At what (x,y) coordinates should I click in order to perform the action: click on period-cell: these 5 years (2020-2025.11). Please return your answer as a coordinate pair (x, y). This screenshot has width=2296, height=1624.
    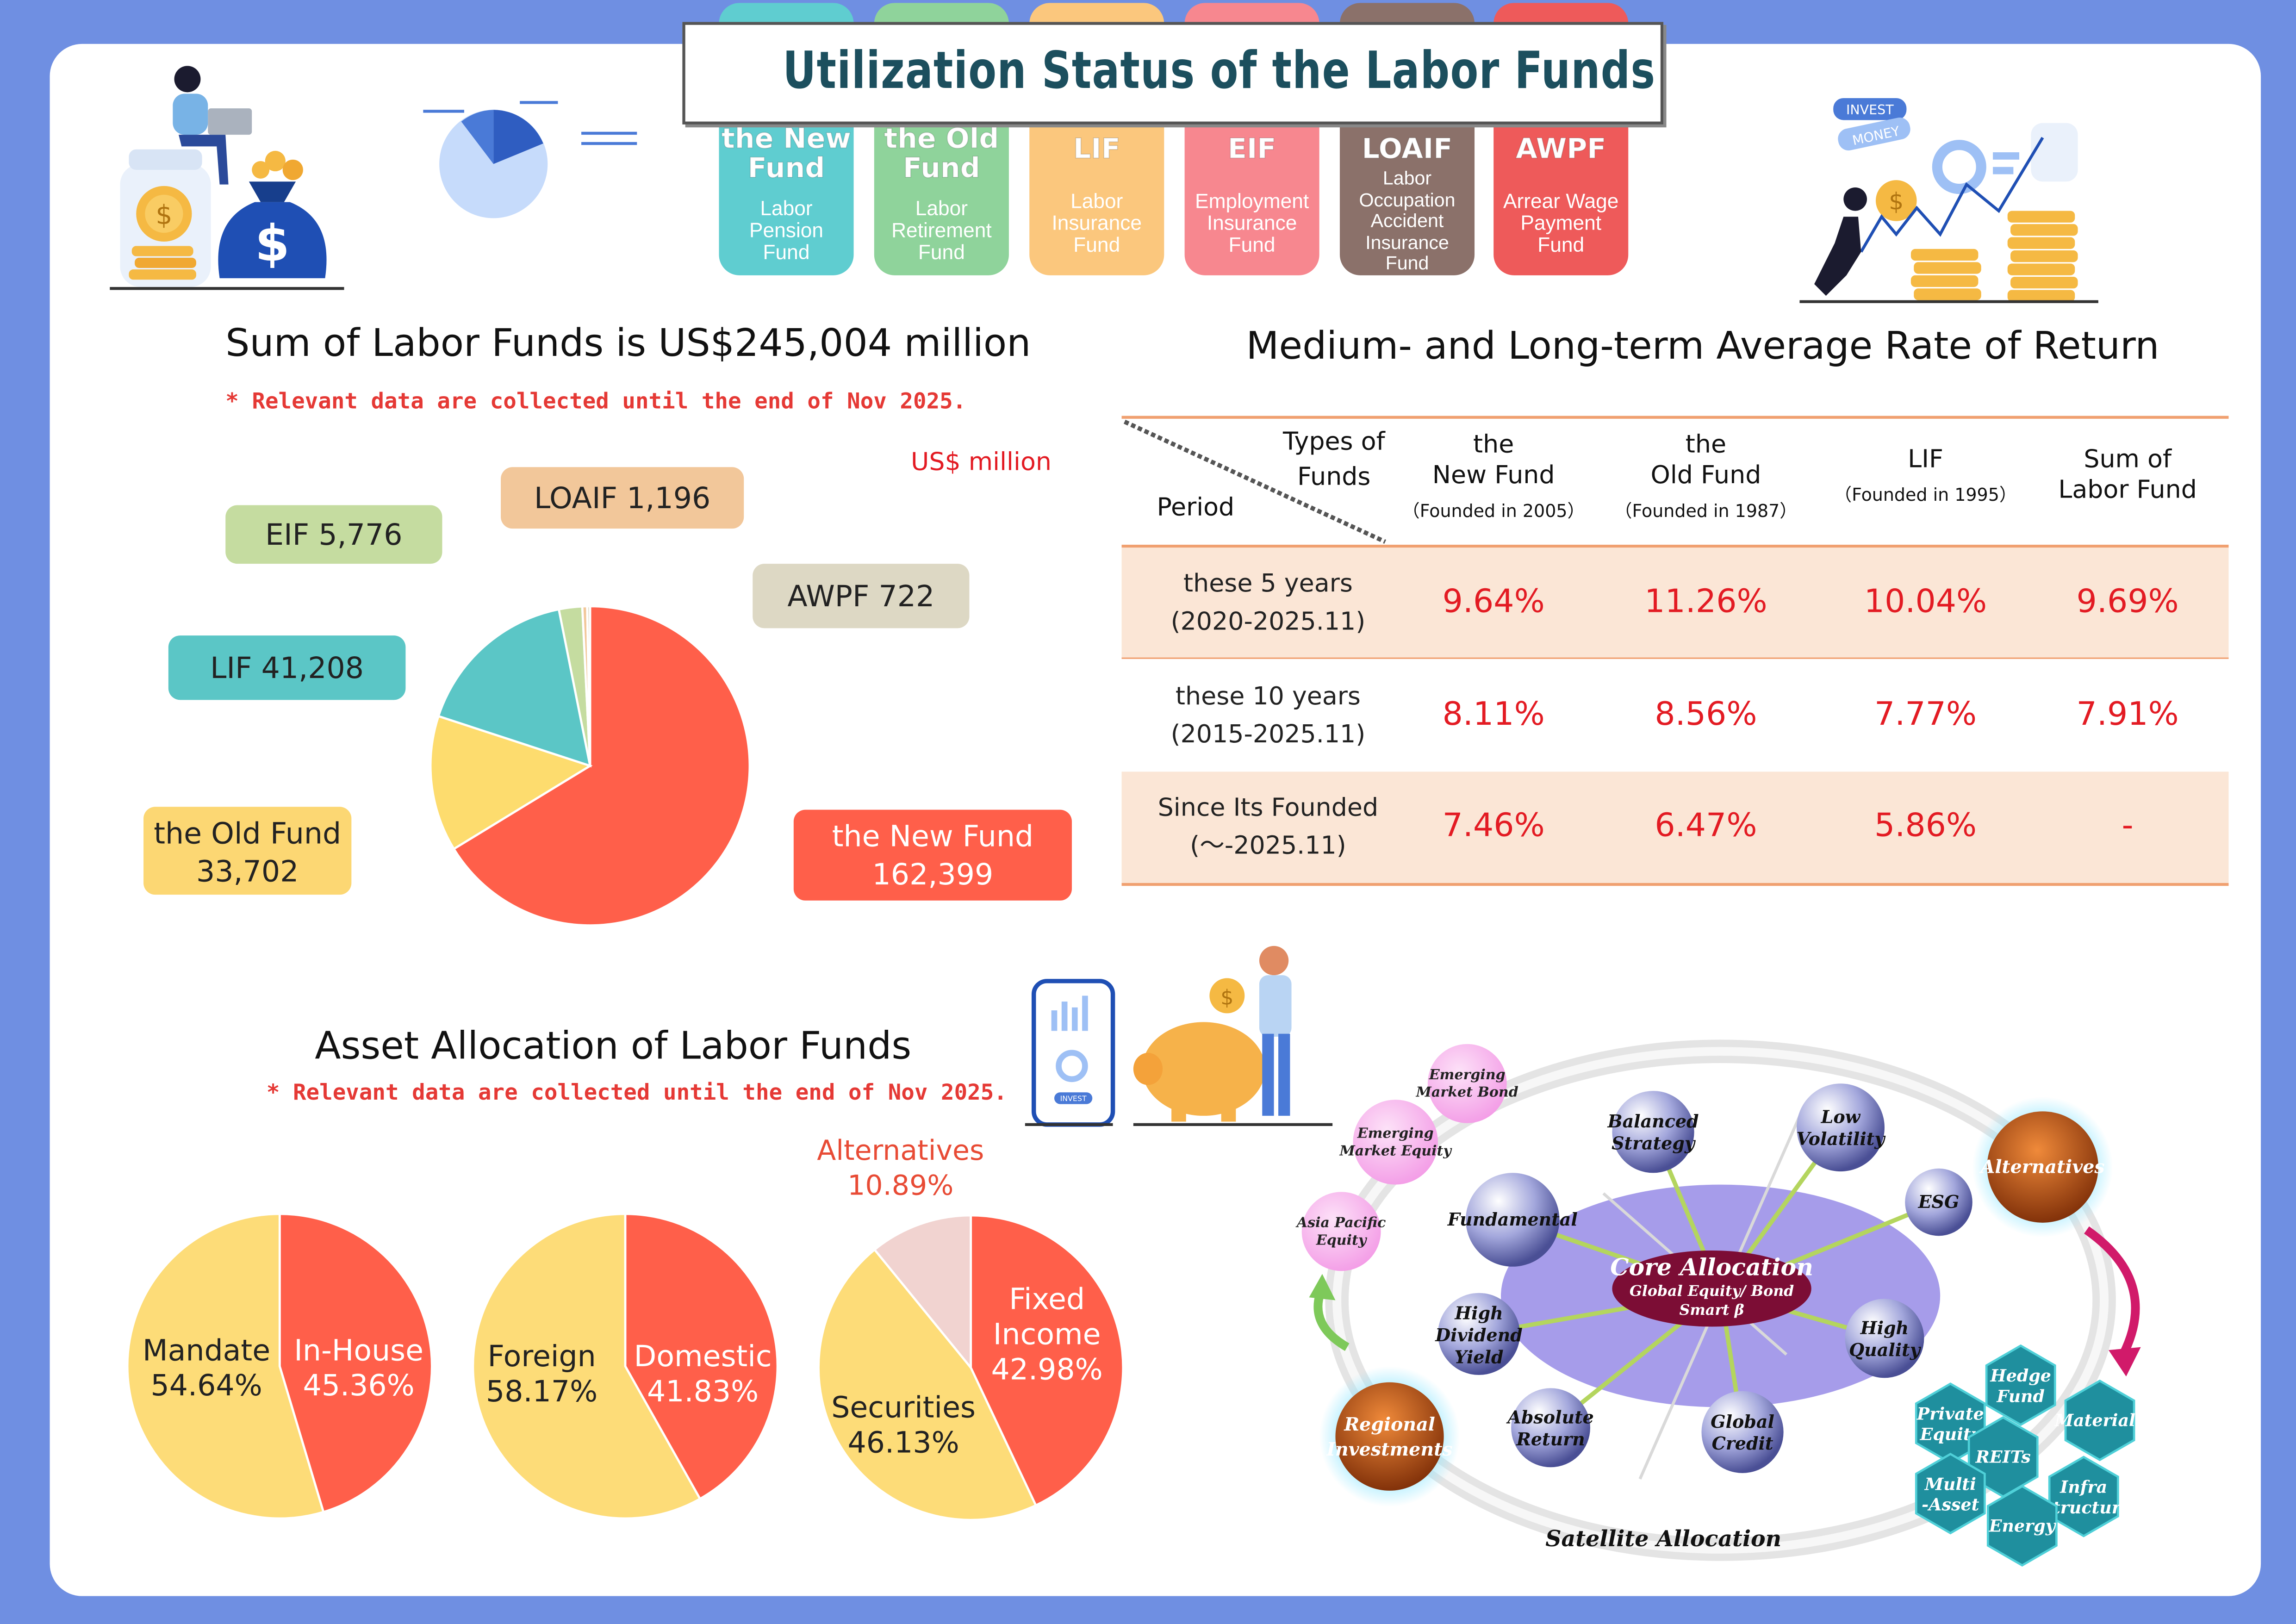
    Looking at the image, I should click on (1268, 603).